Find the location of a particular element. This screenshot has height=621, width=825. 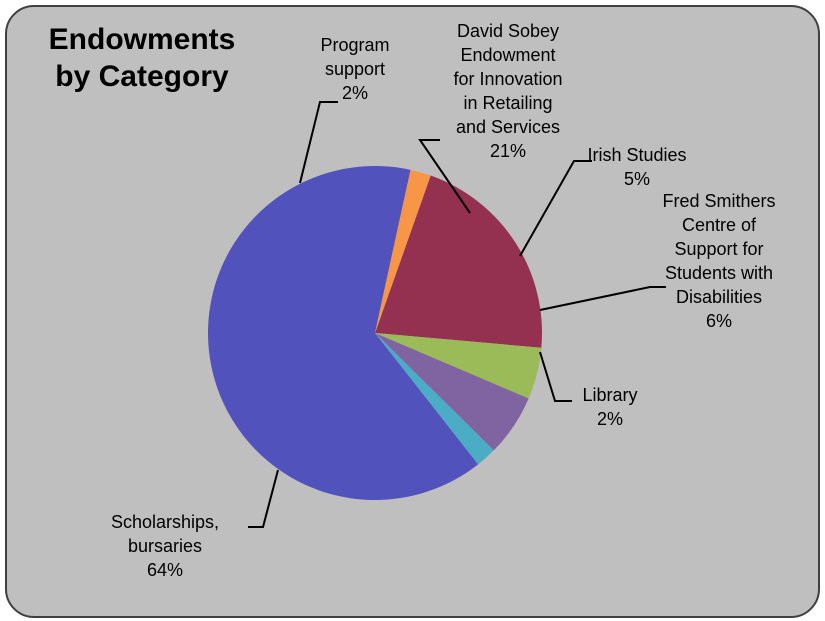

slice-name-line: Program is located at coordinates (354, 45).